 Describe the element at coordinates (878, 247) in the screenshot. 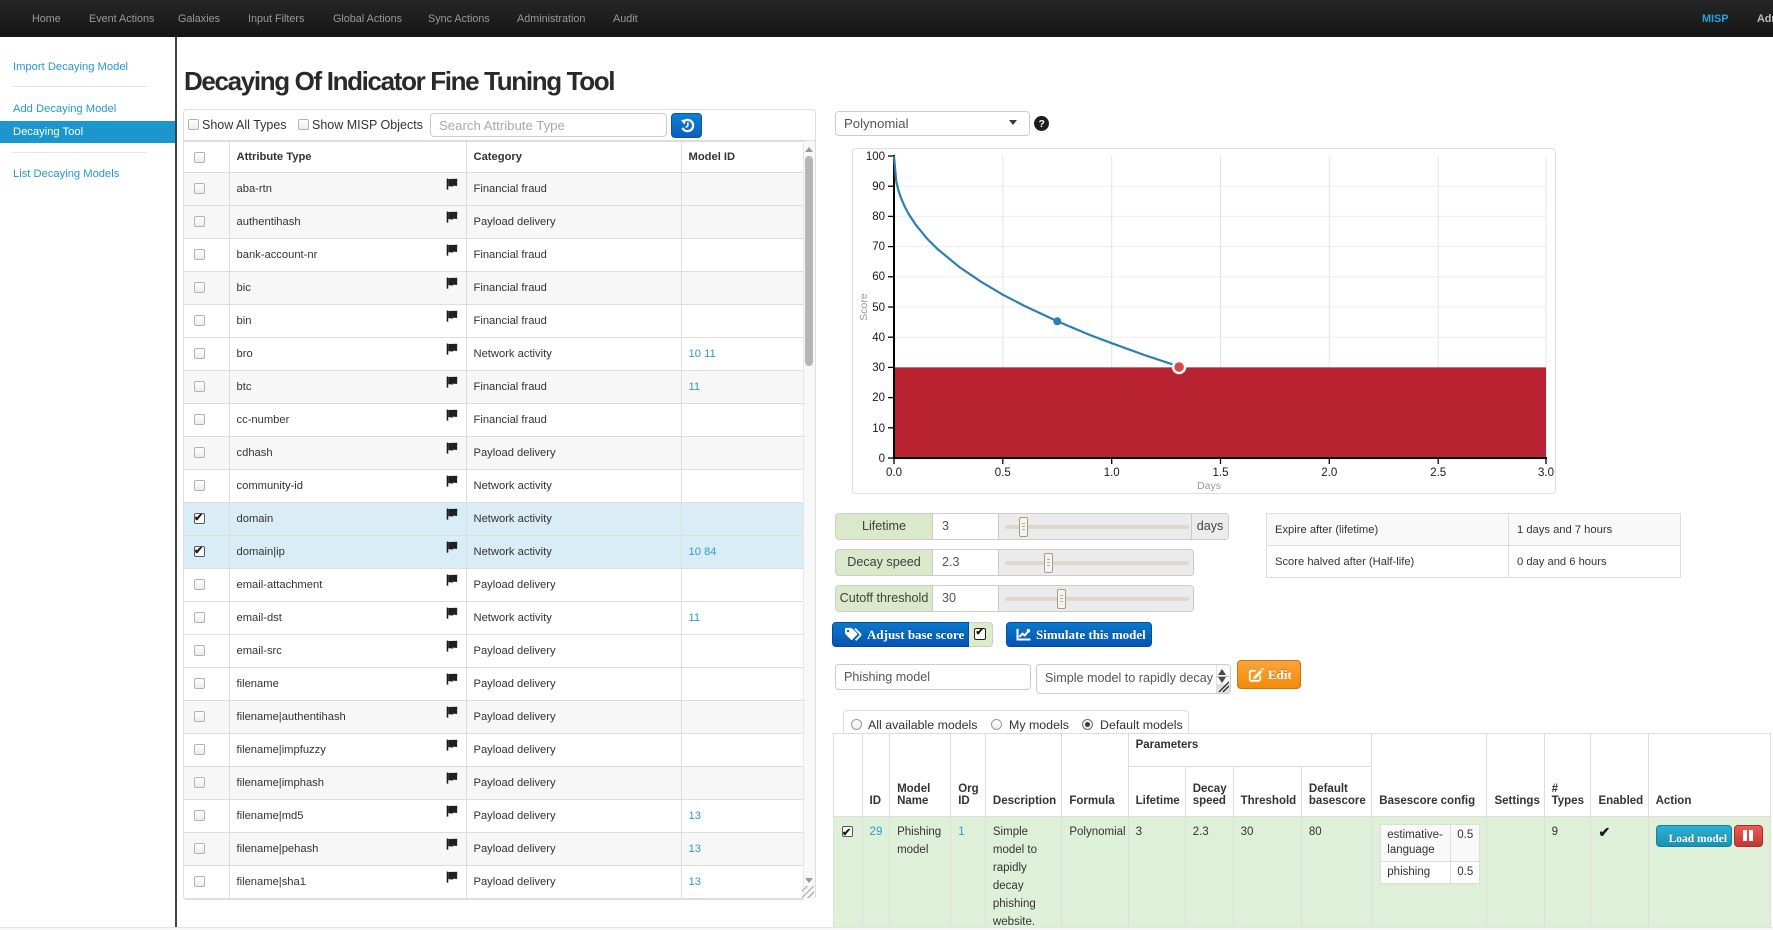

I see `svg-text: 70` at that location.